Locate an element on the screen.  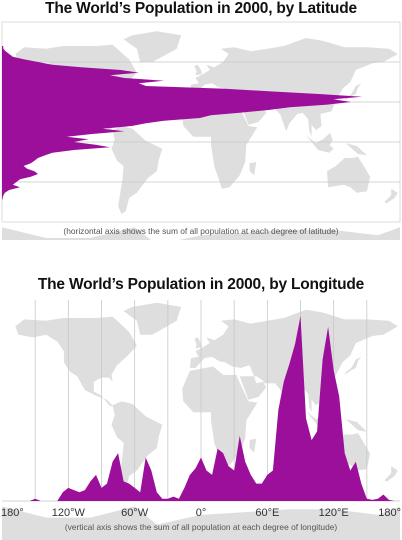
latitude-land-new-zealand is located at coordinates (391, 196).